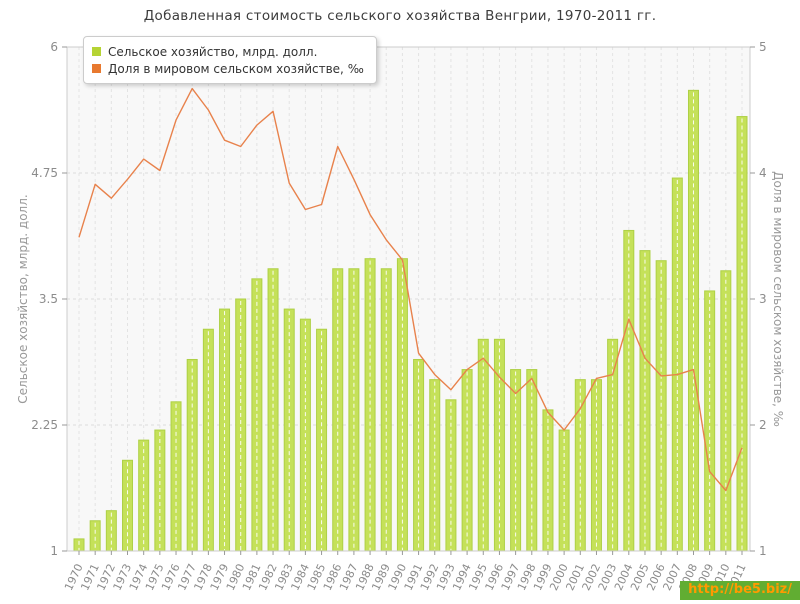  Describe the element at coordinates (778, 299) in the screenshot. I see `right-axis-title: Доля в мировом сельском хозяйстве, ‰` at that location.